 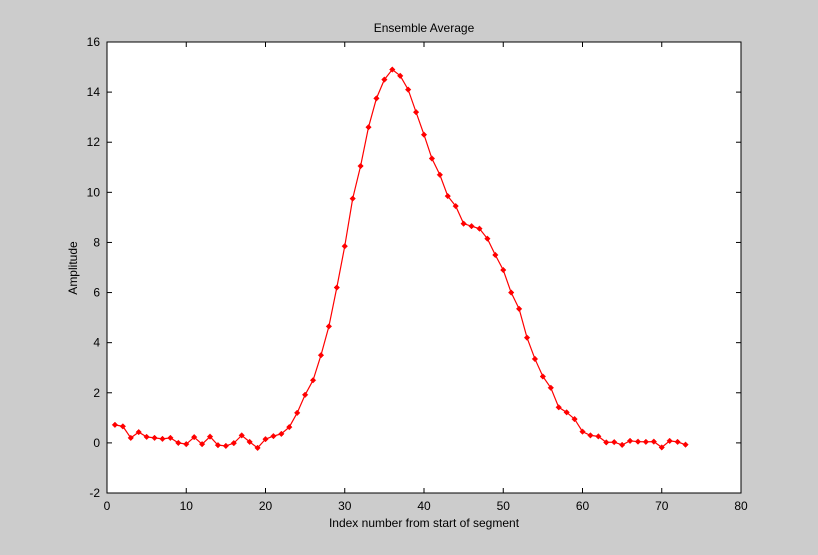 What do you see at coordinates (96, 443) in the screenshot?
I see `y-tick-label: 0` at bounding box center [96, 443].